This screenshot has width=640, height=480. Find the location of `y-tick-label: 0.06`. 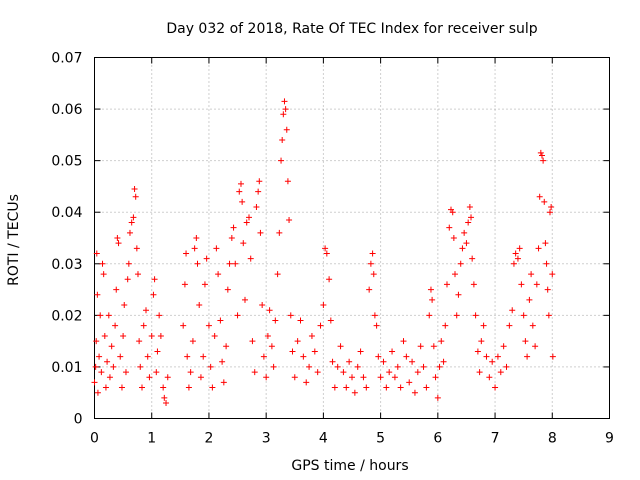

y-tick-label: 0.06 is located at coordinates (66, 110).